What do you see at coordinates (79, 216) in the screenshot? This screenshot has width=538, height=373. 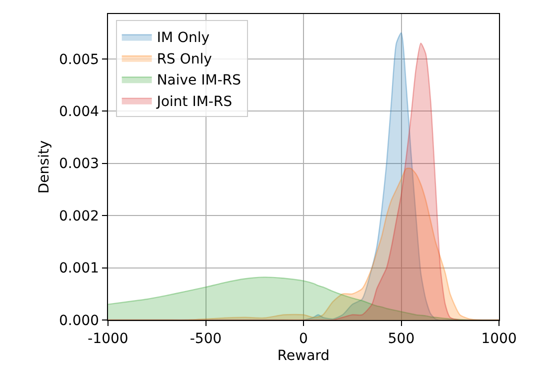 I see `y-tick-label: 0.002` at bounding box center [79, 216].